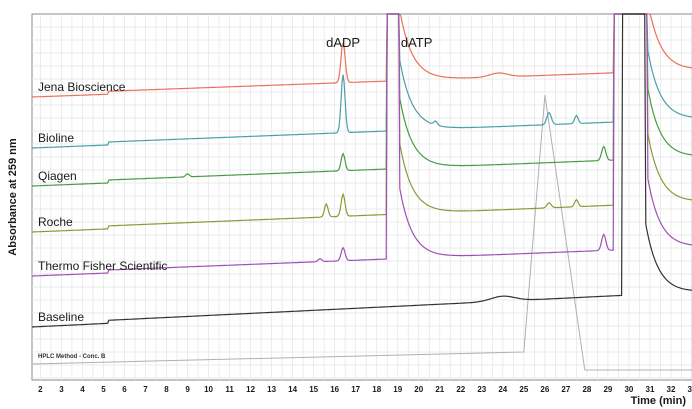  Describe the element at coordinates (607, 389) in the screenshot. I see `x-tick-label: 29` at that location.